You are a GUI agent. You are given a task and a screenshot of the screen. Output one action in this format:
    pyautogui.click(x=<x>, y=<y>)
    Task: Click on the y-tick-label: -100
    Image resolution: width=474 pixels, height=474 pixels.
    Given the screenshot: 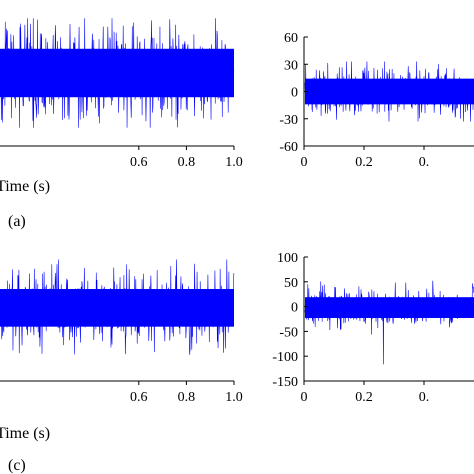 What is the action you would take?
    pyautogui.click(x=285, y=357)
    